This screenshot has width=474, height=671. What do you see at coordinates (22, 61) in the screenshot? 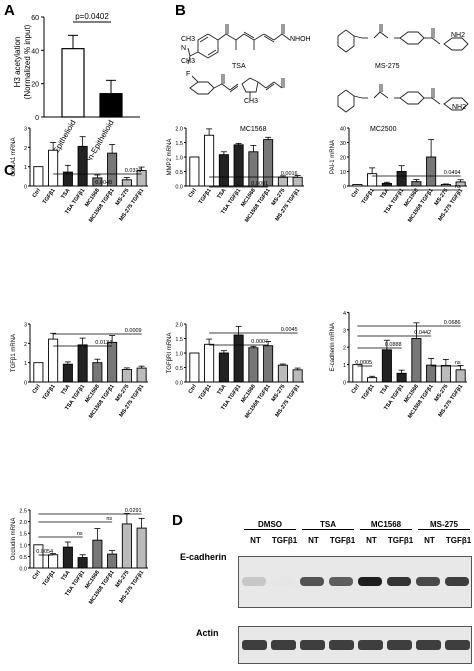
I see `panel-a-ylabel: H3 acetylation (Normalized % input)` at bounding box center [22, 61].